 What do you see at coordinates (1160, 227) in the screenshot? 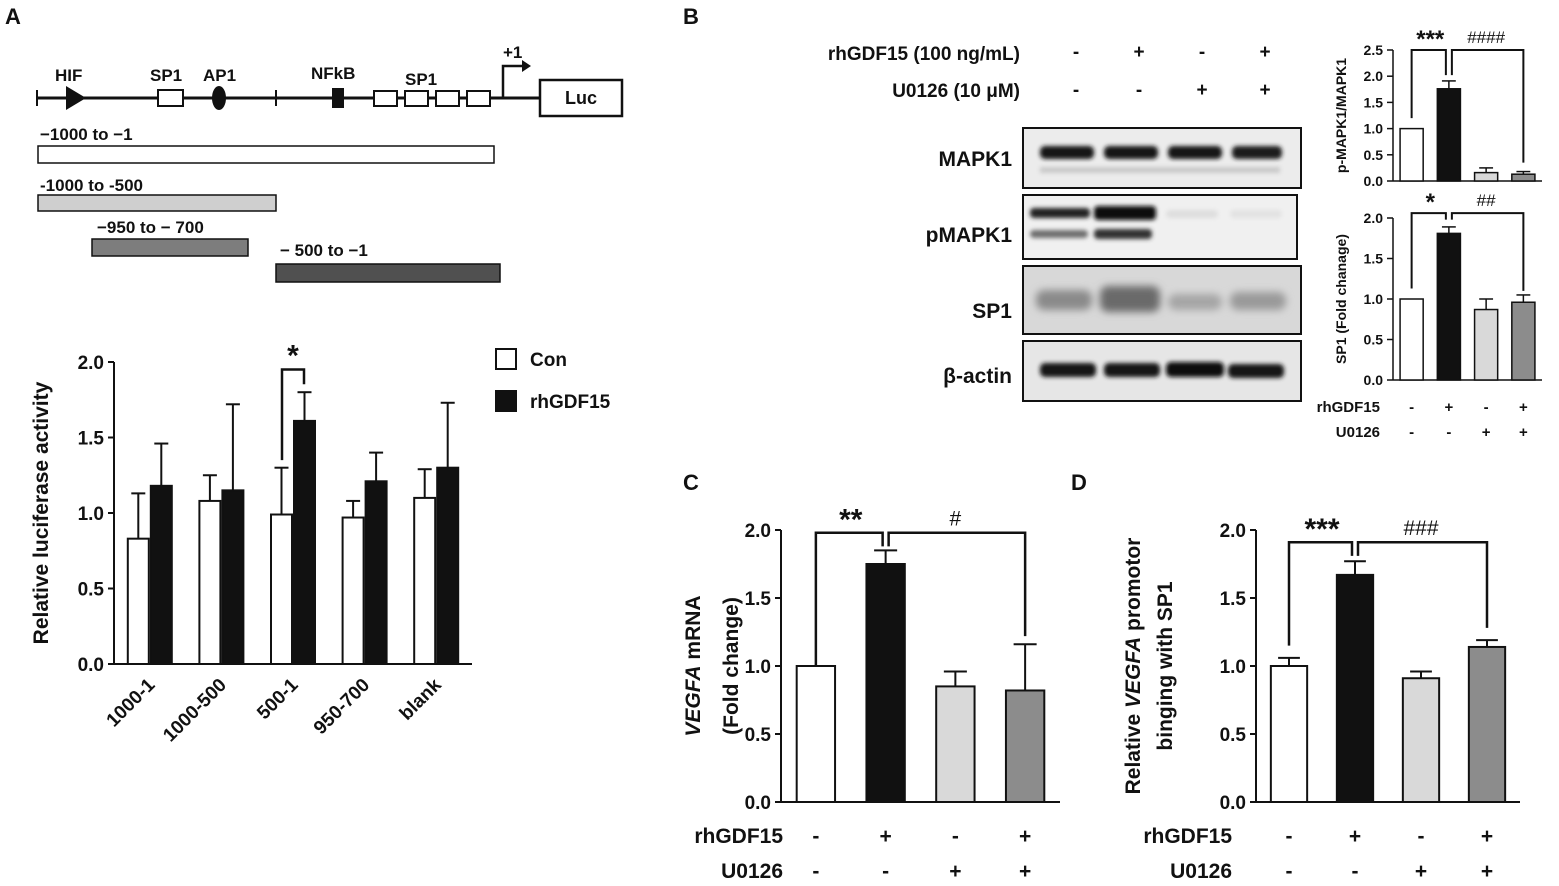
I see `blot-strip-pmapk1` at bounding box center [1160, 227].